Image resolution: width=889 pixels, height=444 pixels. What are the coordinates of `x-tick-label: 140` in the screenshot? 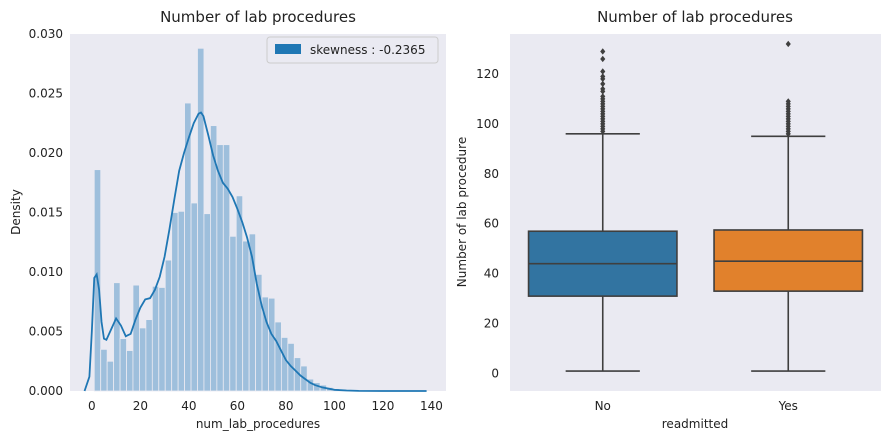 It's located at (431, 406).